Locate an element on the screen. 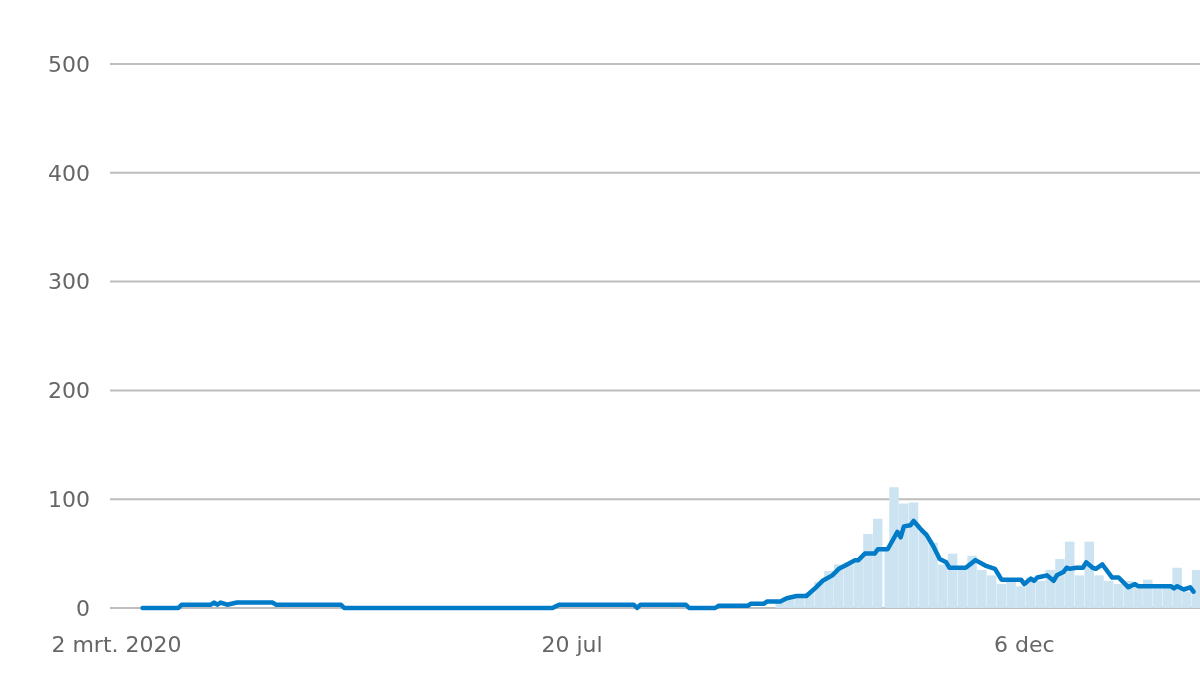 This screenshot has height=675, width=1200. x-tick-label: 6 dec is located at coordinates (1024, 644).